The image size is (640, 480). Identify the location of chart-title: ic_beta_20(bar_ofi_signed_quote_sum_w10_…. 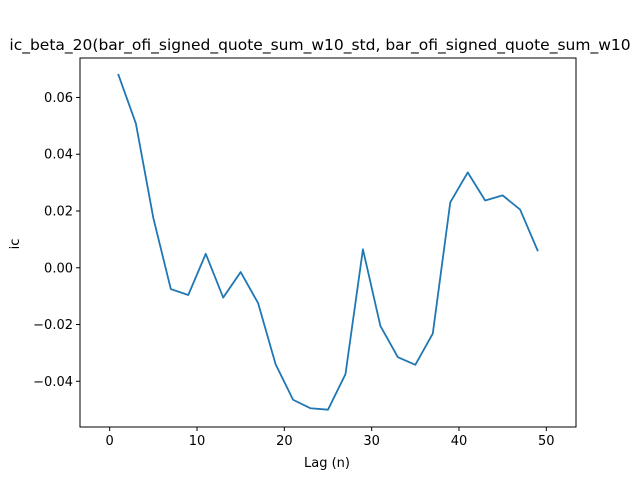
(319, 45).